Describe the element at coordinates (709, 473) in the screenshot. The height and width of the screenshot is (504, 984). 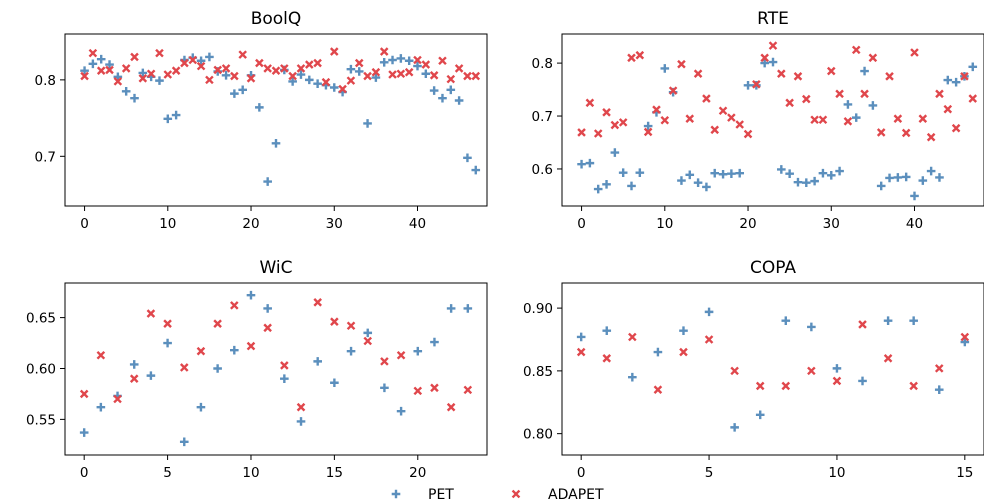
I see `x-tick-label: 5` at that location.